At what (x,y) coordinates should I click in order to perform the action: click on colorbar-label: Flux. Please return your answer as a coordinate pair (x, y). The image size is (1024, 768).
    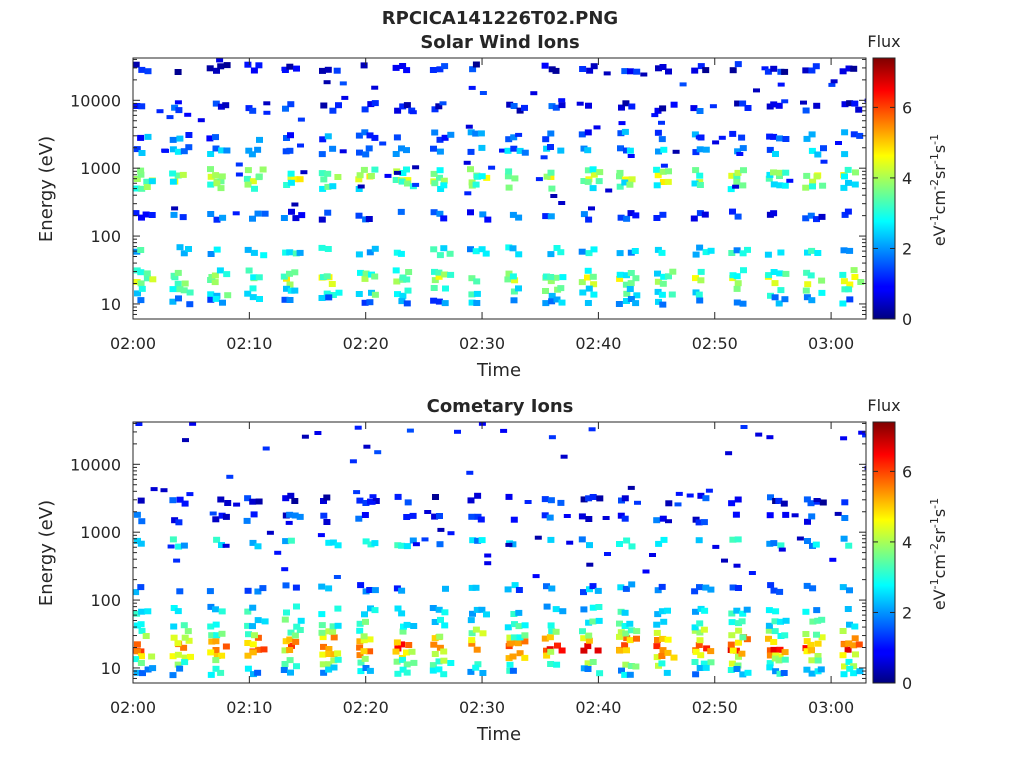
    Looking at the image, I should click on (883, 41).